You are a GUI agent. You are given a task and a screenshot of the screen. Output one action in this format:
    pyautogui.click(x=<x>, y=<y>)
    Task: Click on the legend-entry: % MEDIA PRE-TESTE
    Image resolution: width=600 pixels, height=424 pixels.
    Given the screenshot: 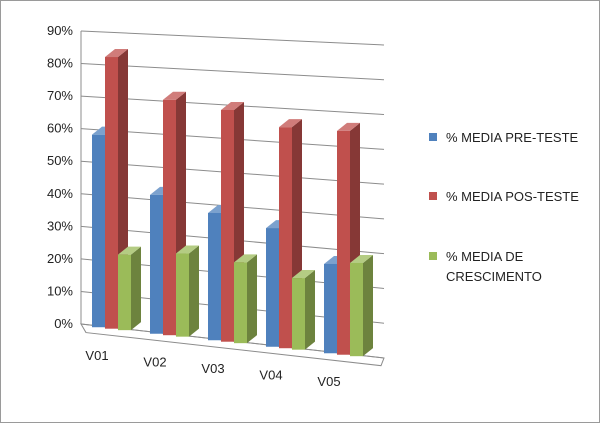 What is the action you would take?
    pyautogui.click(x=504, y=137)
    